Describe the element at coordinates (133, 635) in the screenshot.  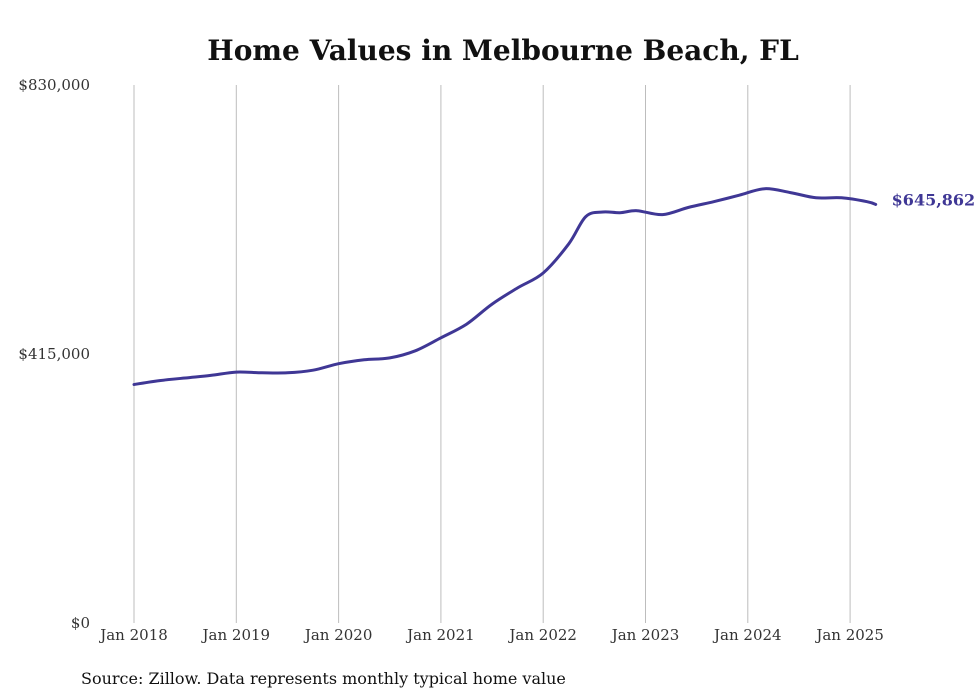
I see `x-tick-label: Jan 2018` at that location.